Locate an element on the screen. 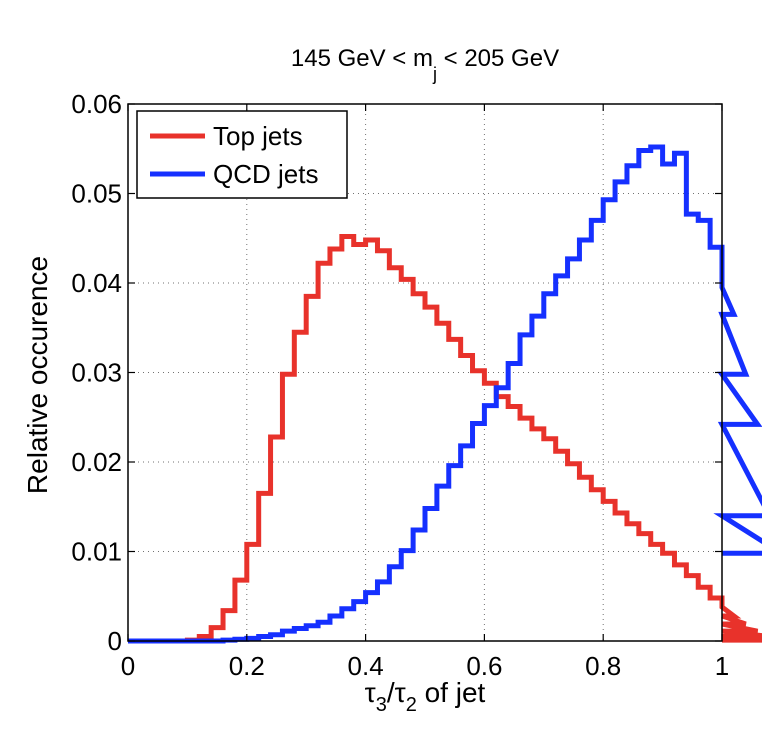  legend-label-qcd-jets: QCD jets is located at coordinates (265, 174).